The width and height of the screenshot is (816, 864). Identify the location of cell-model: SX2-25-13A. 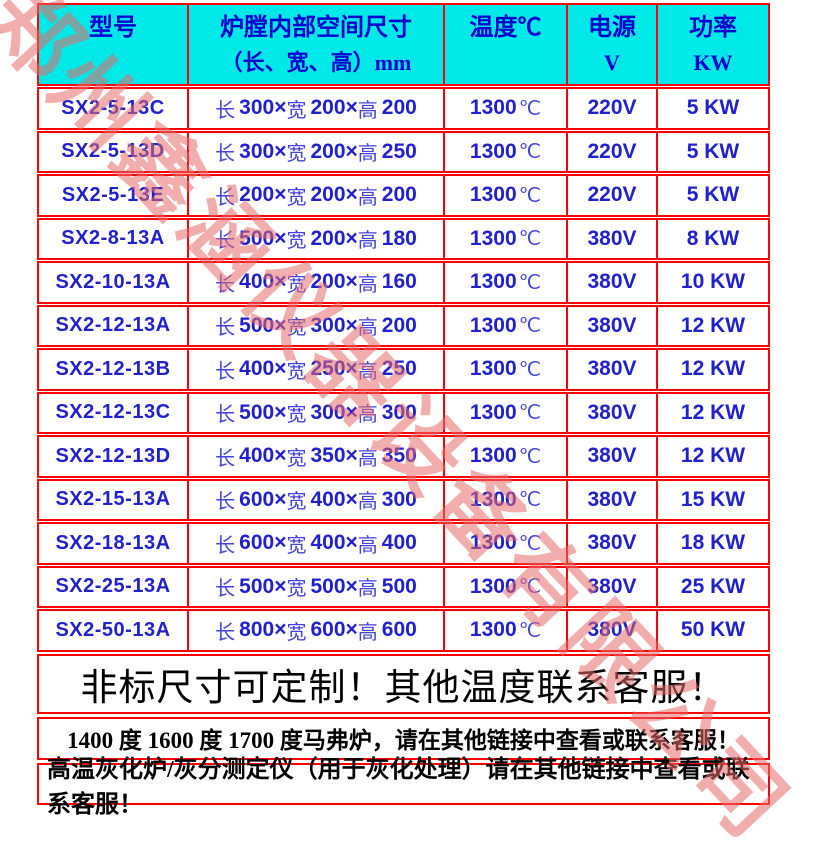
(114, 586).